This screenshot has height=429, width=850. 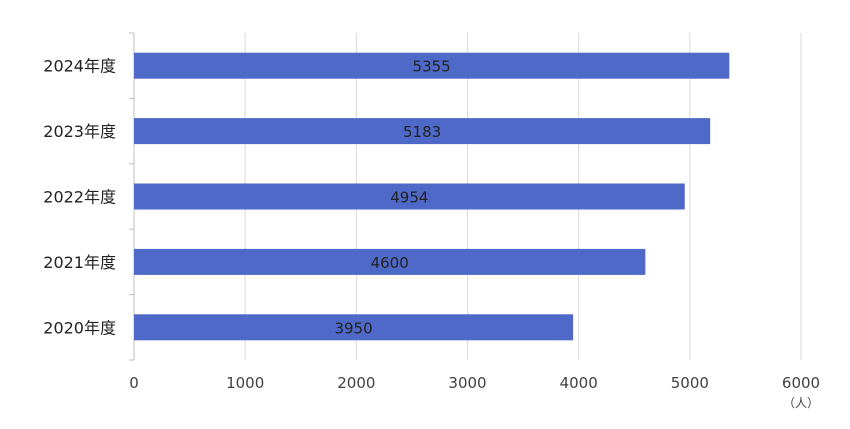 What do you see at coordinates (79, 327) in the screenshot?
I see `y-category-label: 2020年度` at bounding box center [79, 327].